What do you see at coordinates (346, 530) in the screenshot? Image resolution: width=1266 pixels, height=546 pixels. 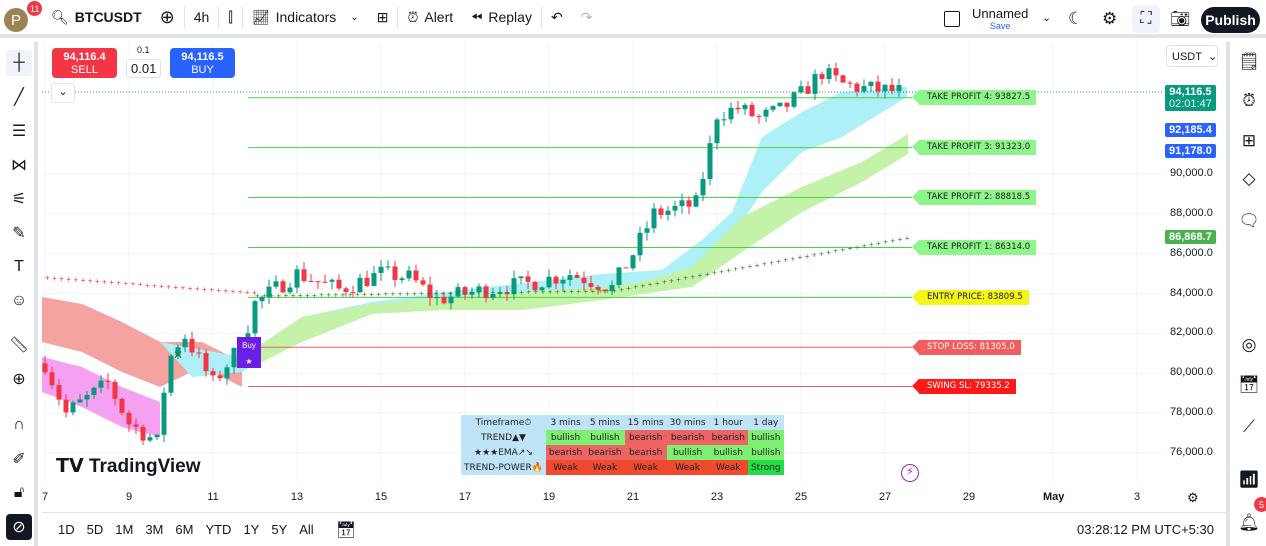 I see `date-range-icon: 📅︎` at bounding box center [346, 530].